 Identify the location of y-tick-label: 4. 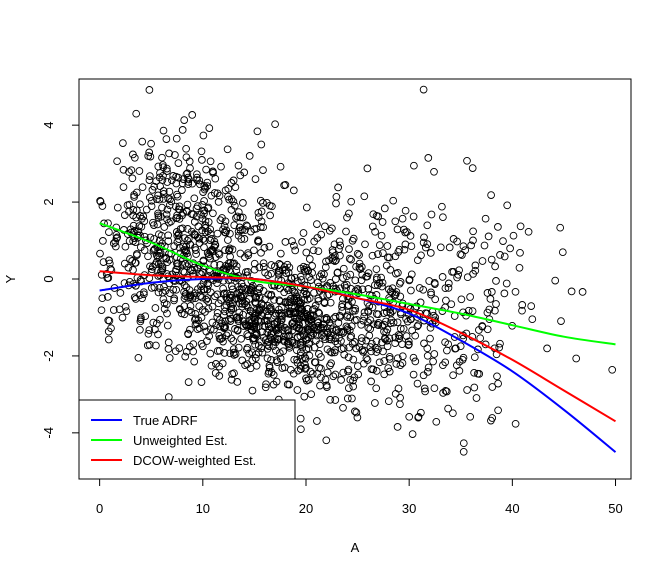
(48, 125).